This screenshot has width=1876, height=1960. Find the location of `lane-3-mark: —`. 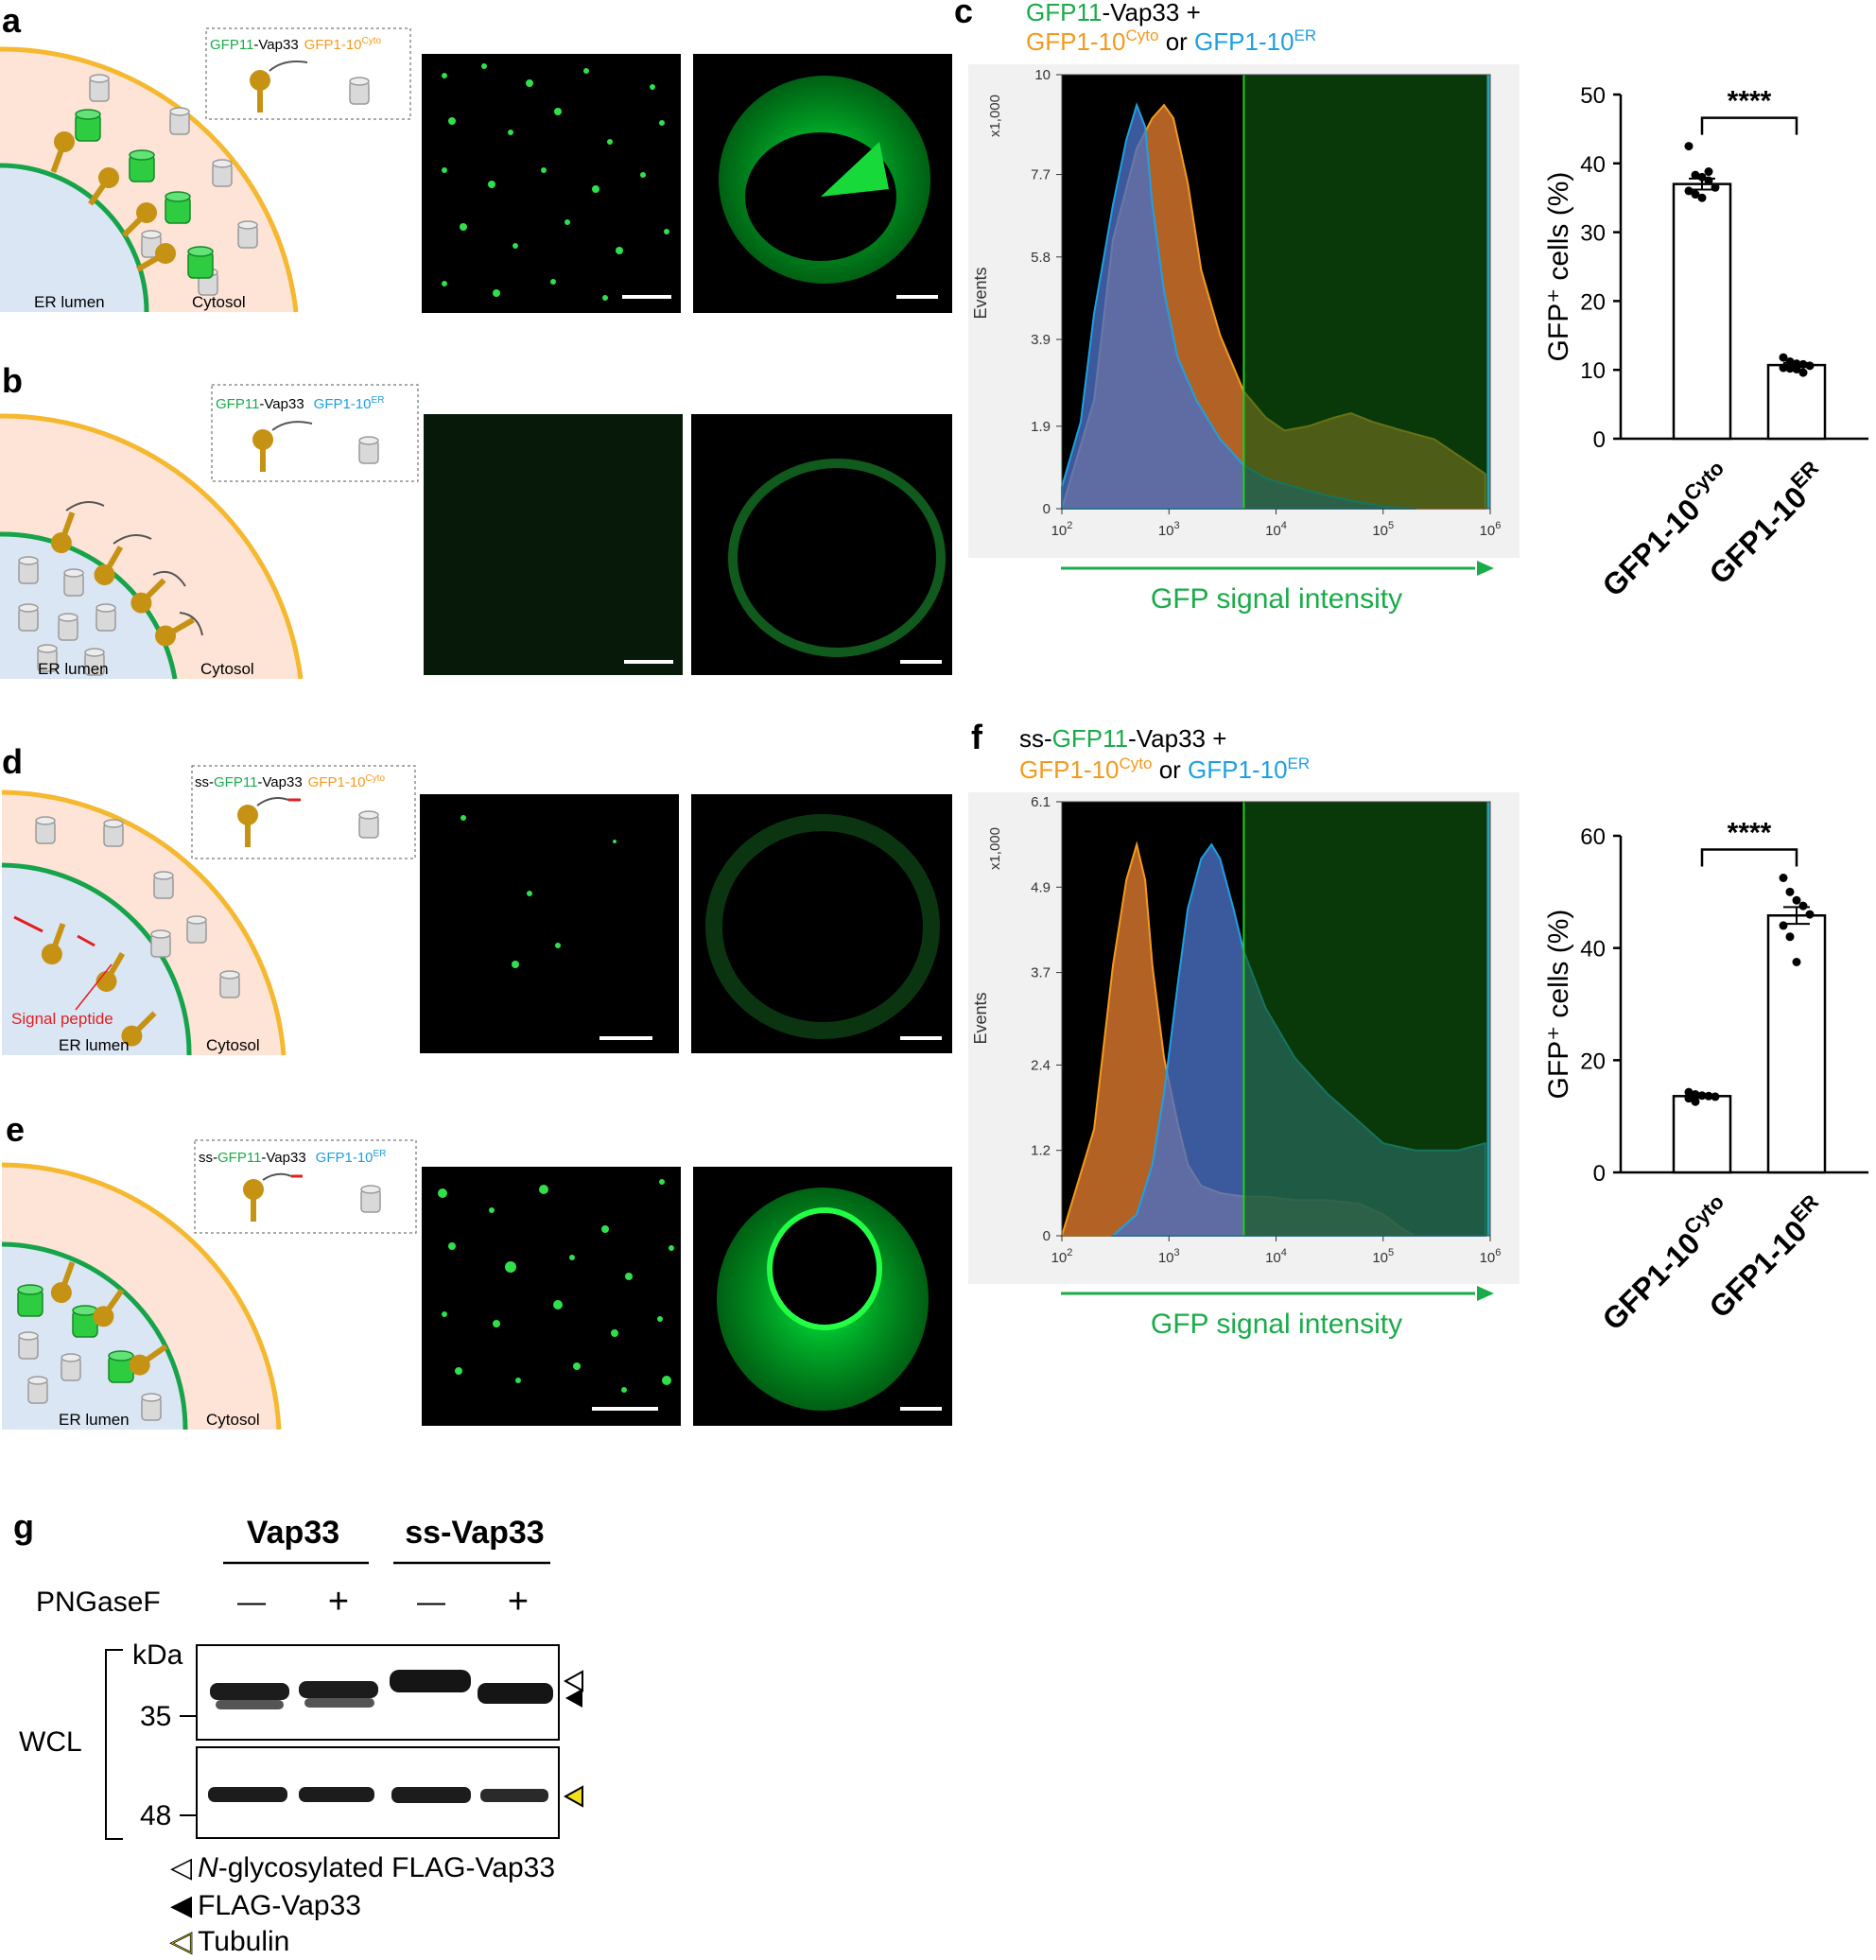

lane-3-mark: — is located at coordinates (431, 1603).